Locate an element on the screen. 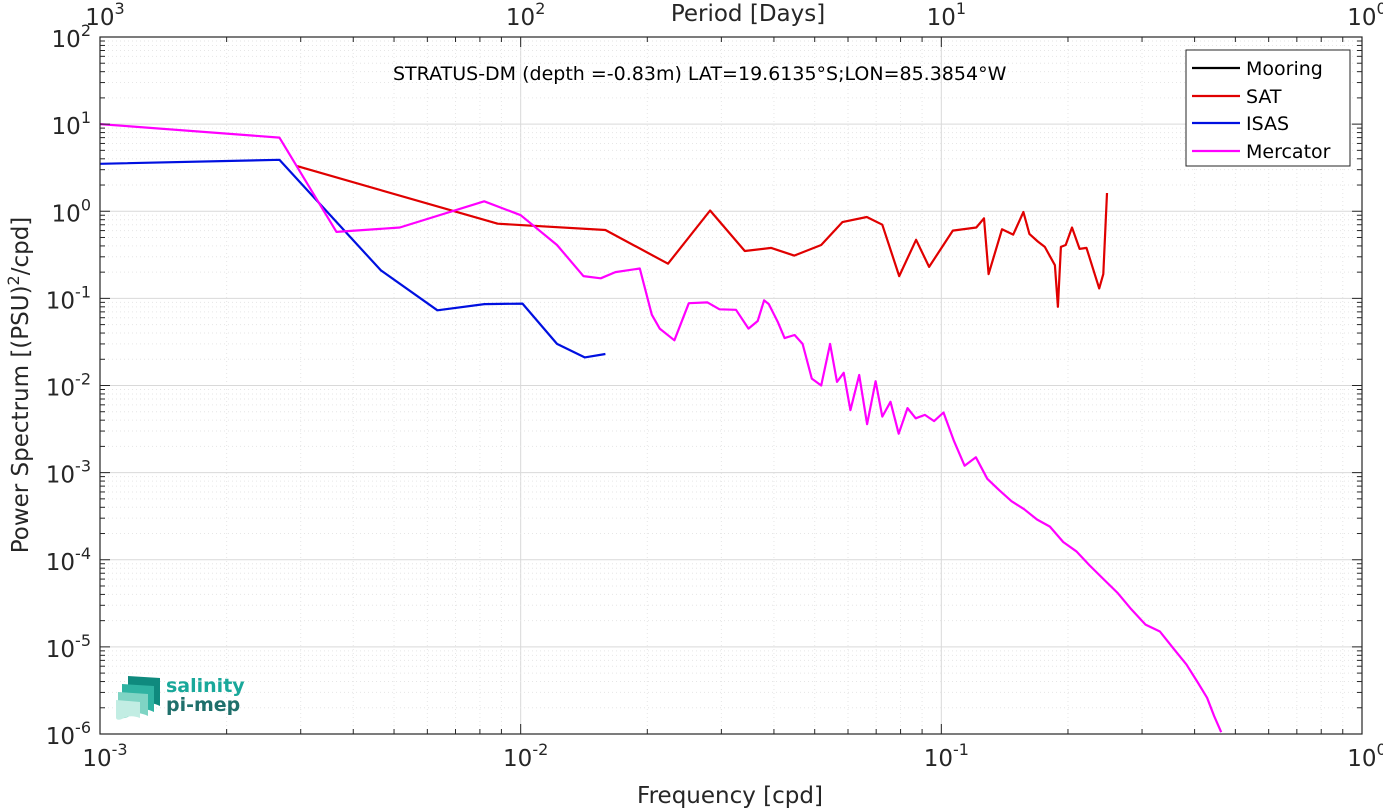 The height and width of the screenshot is (809, 1383). y-tick-label-exp: 0 is located at coordinates (86, 204).